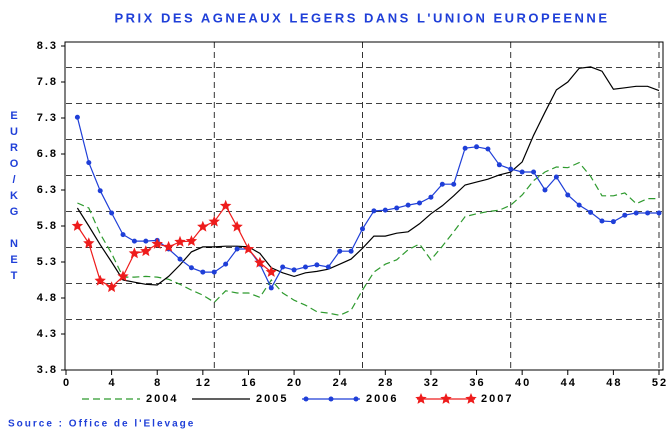 The image size is (669, 431). What do you see at coordinates (47, 334) in the screenshot?
I see `y-tick-label: 4.3` at bounding box center [47, 334].